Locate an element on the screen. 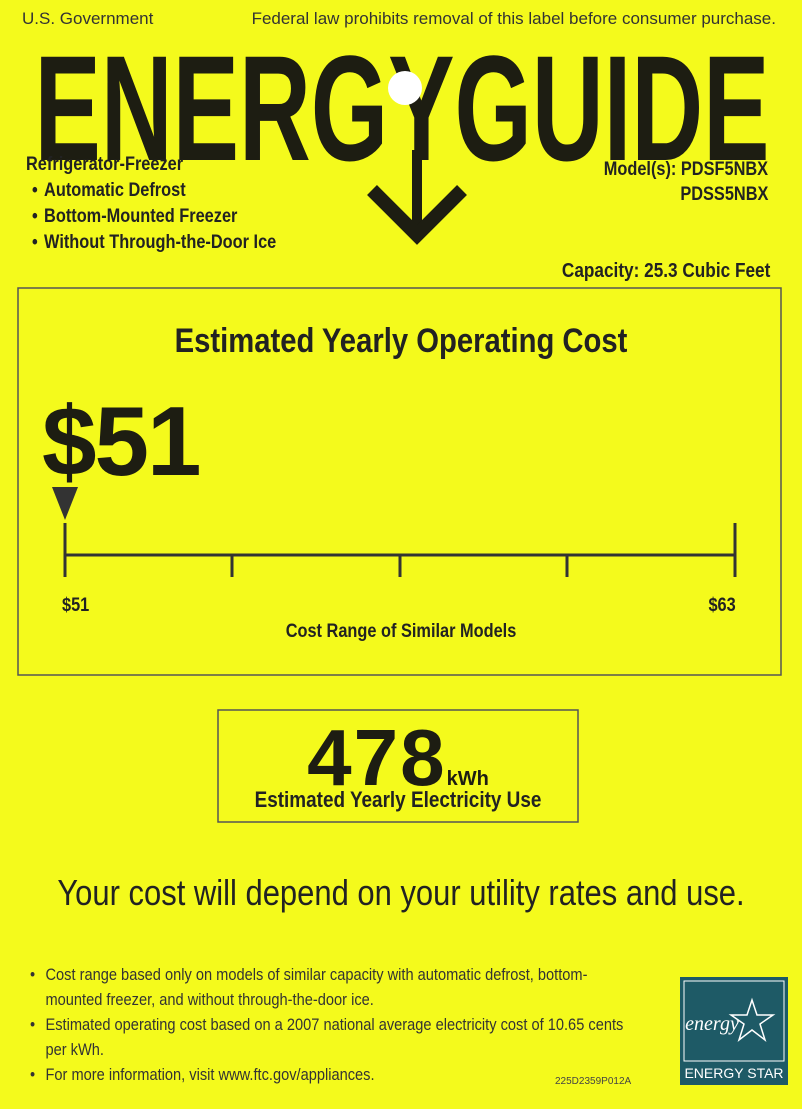 Image resolution: width=802 pixels, height=1109 pixels. kwh-amount: 478 is located at coordinates (377, 757).